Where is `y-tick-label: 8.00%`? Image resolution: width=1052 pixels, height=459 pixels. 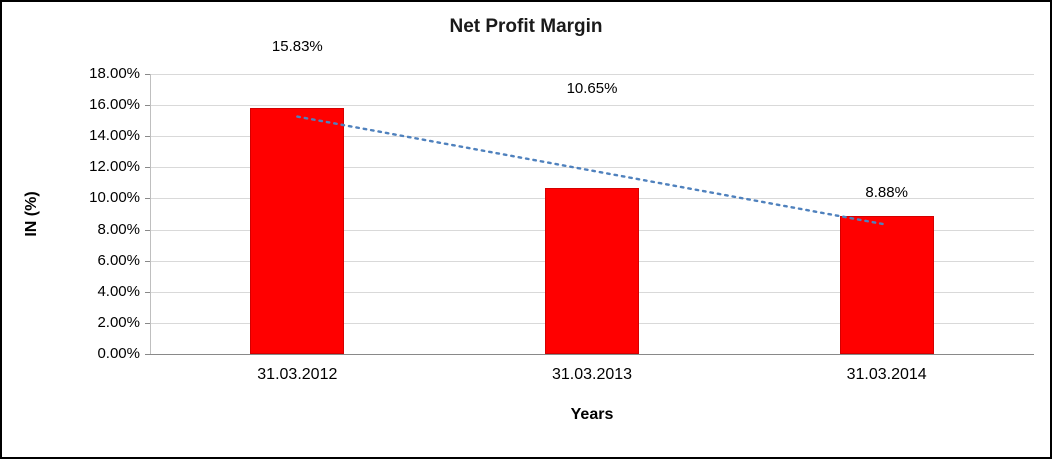
y-tick-label: 8.00% is located at coordinates (118, 229).